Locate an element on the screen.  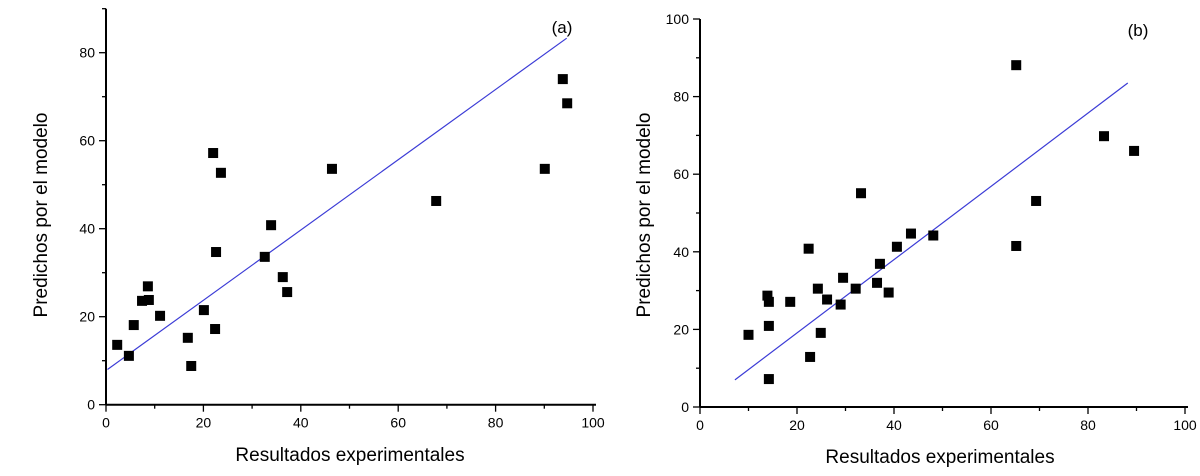
panel-label: (a) is located at coordinates (562, 27).